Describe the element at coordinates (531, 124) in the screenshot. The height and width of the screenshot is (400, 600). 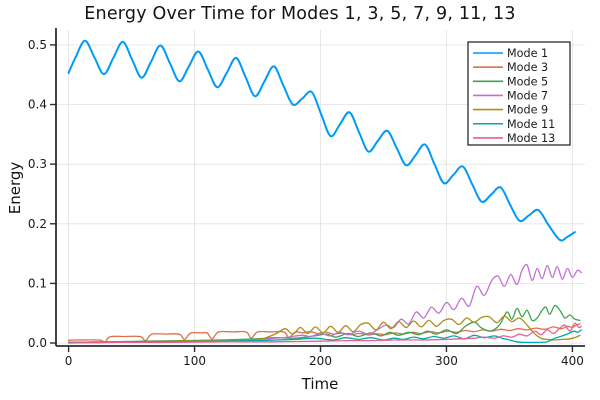
I see `legend-label-mode-11: Mode 11` at that location.